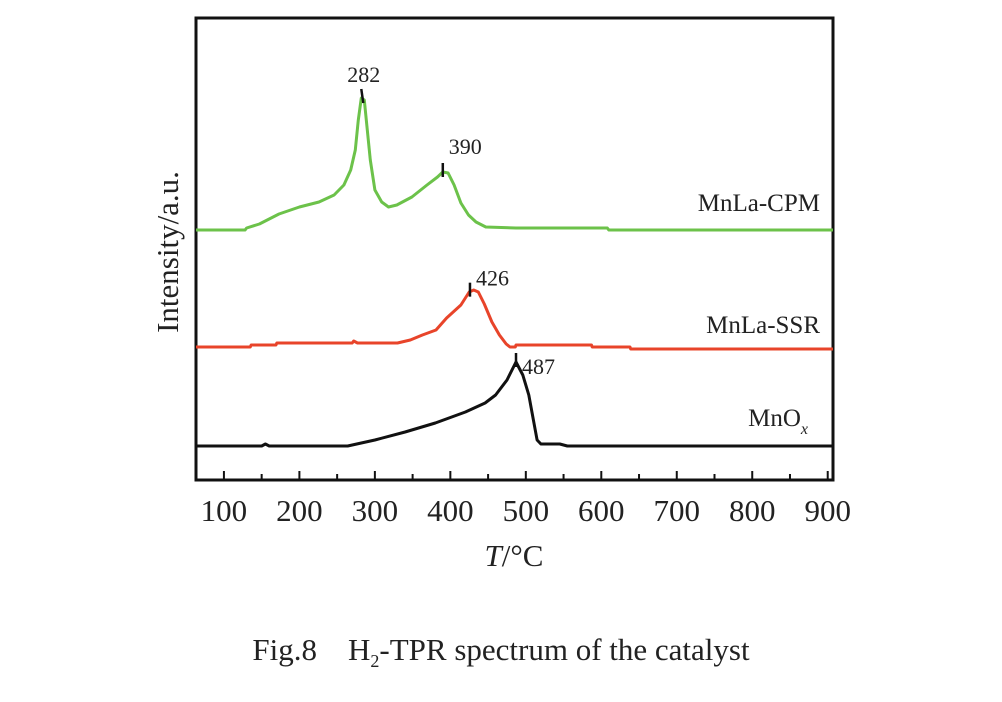 Image resolution: width=1002 pixels, height=702 pixels. What do you see at coordinates (677, 510) in the screenshot?
I see `x-tick-label: 700` at bounding box center [677, 510].